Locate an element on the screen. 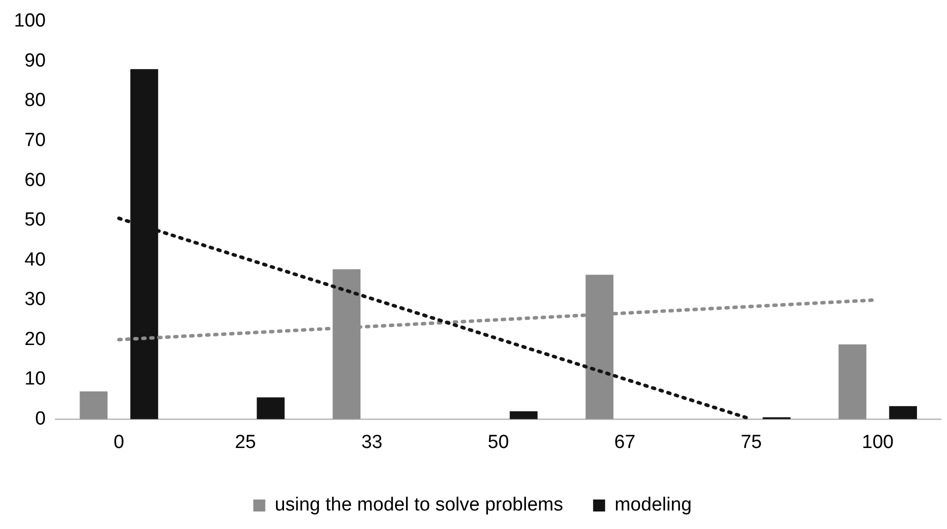 The image size is (947, 529). y-tick-label: 90 is located at coordinates (35, 61).